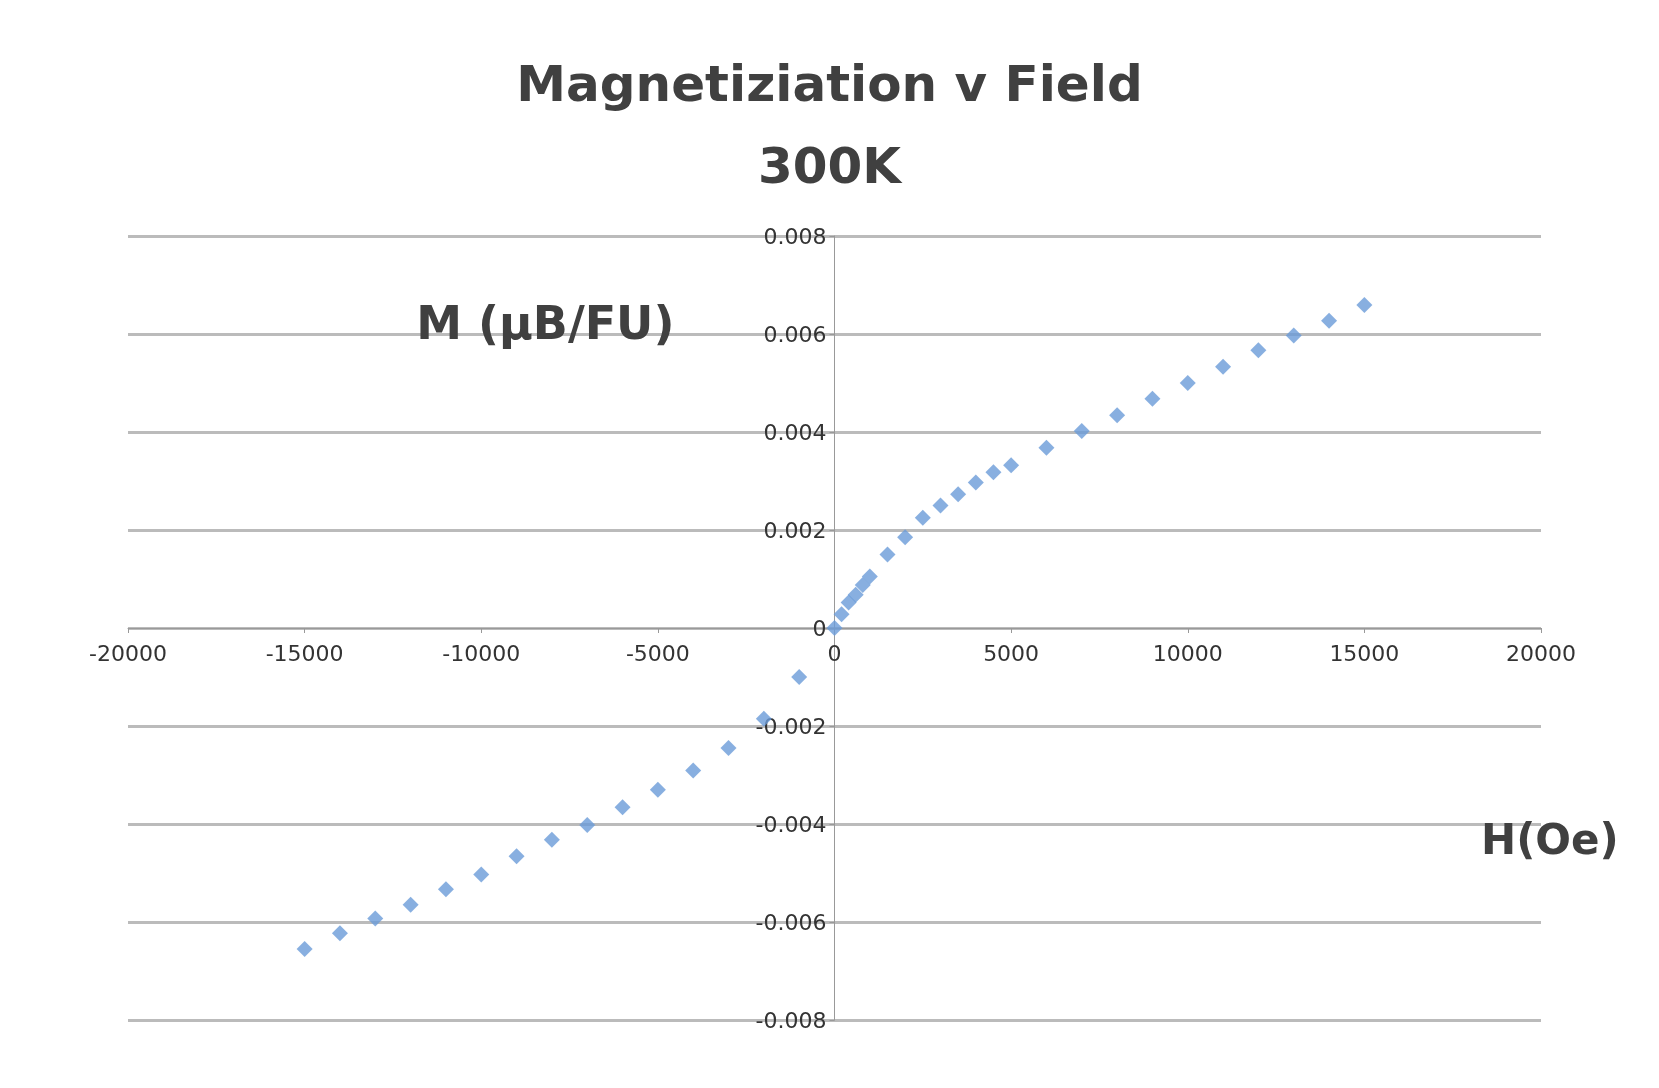 The height and width of the screenshot is (1088, 1659). What do you see at coordinates (1364, 653) in the screenshot?
I see `x-tick-label: 15000` at bounding box center [1364, 653].